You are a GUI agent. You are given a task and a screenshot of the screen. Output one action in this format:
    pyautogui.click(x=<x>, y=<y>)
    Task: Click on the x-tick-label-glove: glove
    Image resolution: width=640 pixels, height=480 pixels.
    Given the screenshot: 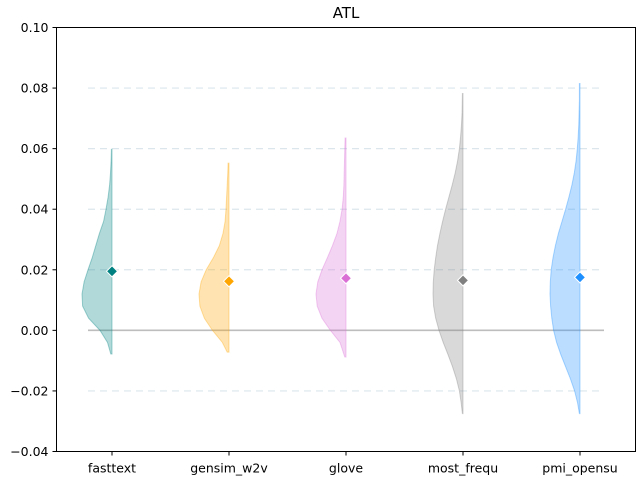 What is the action you would take?
    pyautogui.click(x=346, y=468)
    